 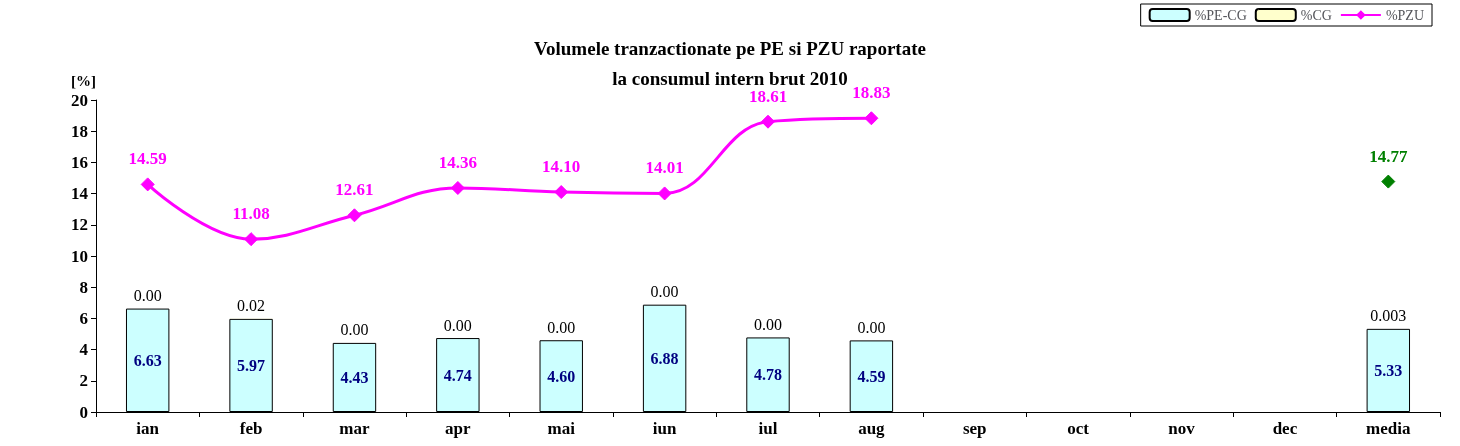 What do you see at coordinates (79, 225) in the screenshot?
I see `y-tick-label: 12` at bounding box center [79, 225].